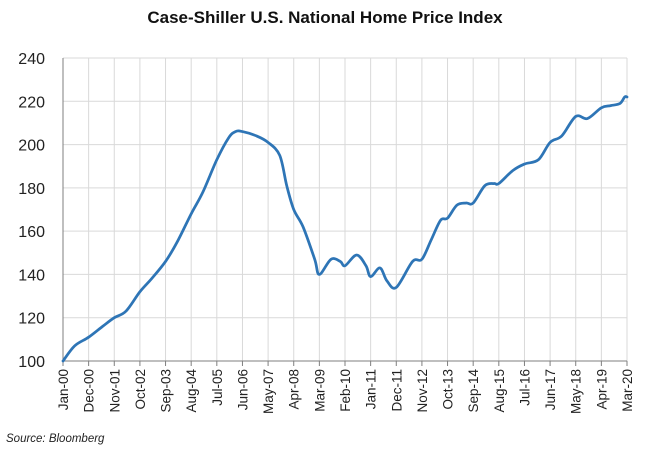 This screenshot has height=461, width=650. What do you see at coordinates (114, 391) in the screenshot?
I see `x-tick-label: Nov-01` at bounding box center [114, 391].